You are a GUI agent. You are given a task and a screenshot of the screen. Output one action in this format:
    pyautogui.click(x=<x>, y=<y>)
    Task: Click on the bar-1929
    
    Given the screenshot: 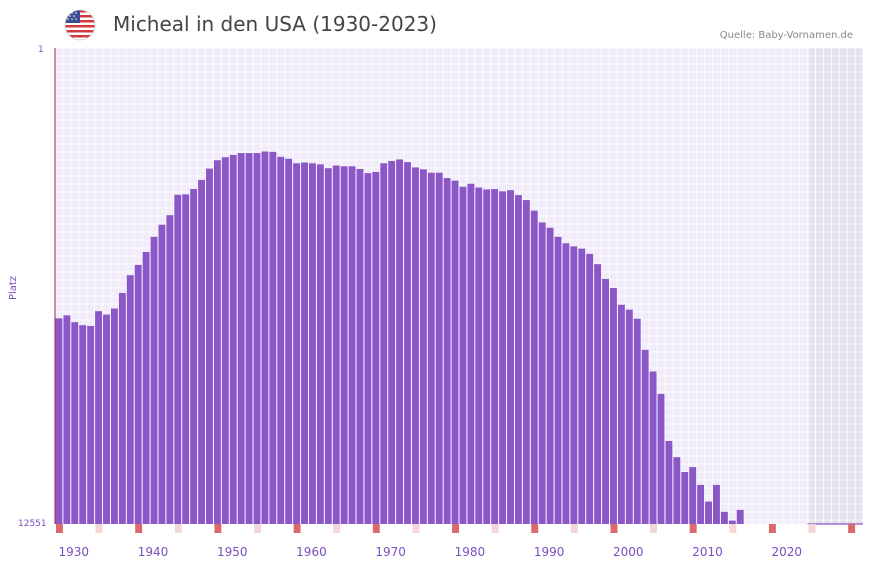 What is the action you would take?
    pyautogui.click(x=67, y=419)
    